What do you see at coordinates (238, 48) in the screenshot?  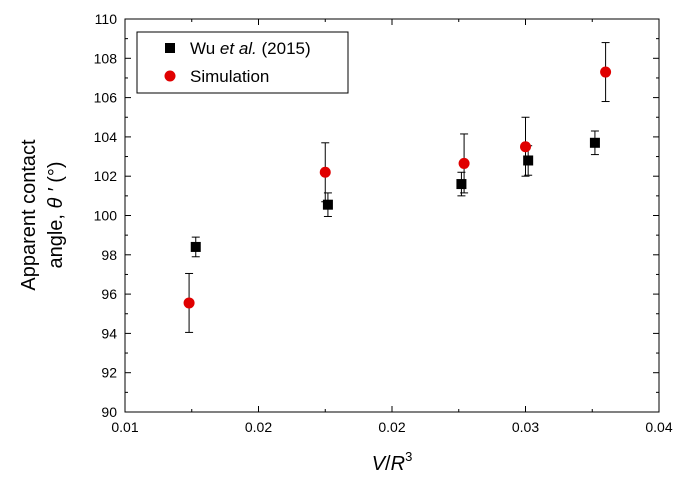 I see `legend-wu-italic: et al.` at bounding box center [238, 48].